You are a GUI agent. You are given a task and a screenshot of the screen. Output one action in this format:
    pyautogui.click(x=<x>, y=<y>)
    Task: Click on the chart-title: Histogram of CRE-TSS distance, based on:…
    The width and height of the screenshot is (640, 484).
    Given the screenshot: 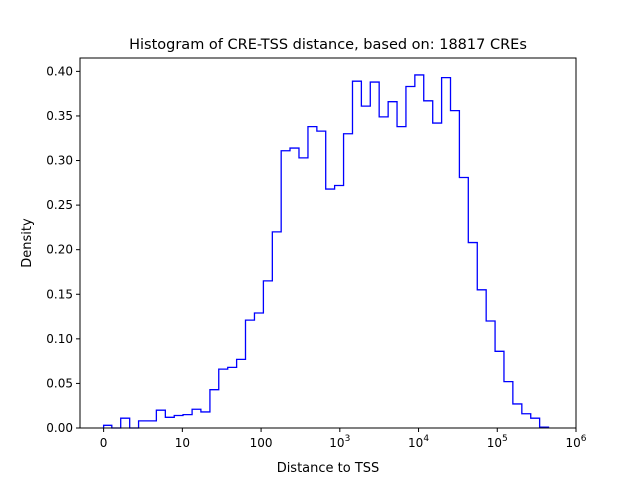 What is the action you would take?
    pyautogui.click(x=328, y=45)
    